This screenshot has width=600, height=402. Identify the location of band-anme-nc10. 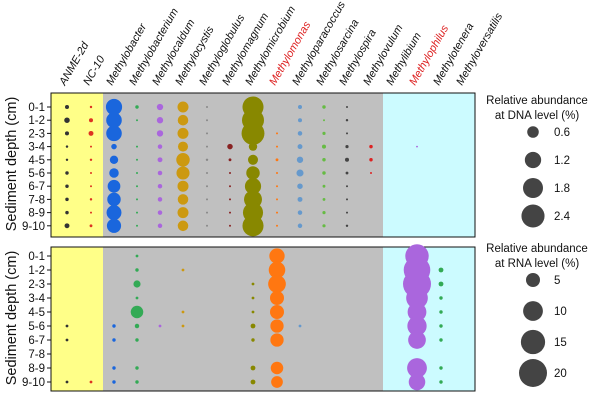
(77, 165).